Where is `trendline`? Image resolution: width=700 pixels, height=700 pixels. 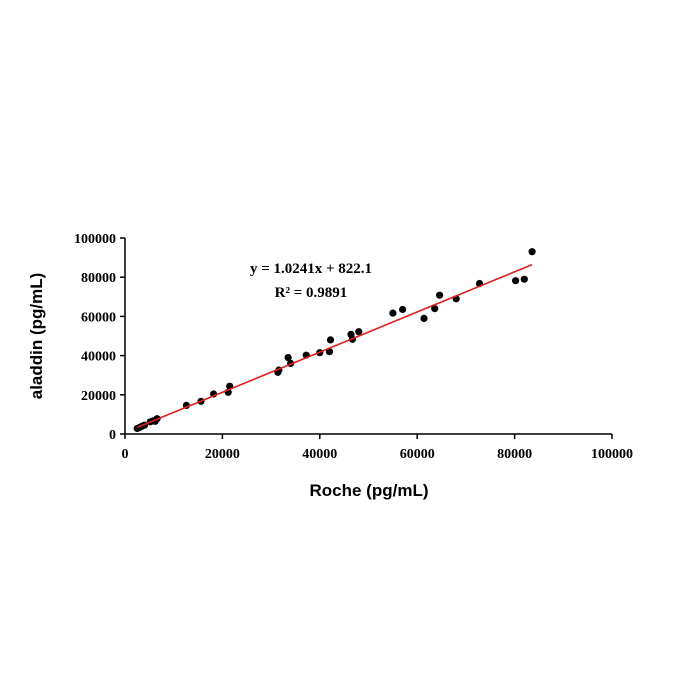 trendline is located at coordinates (334, 346).